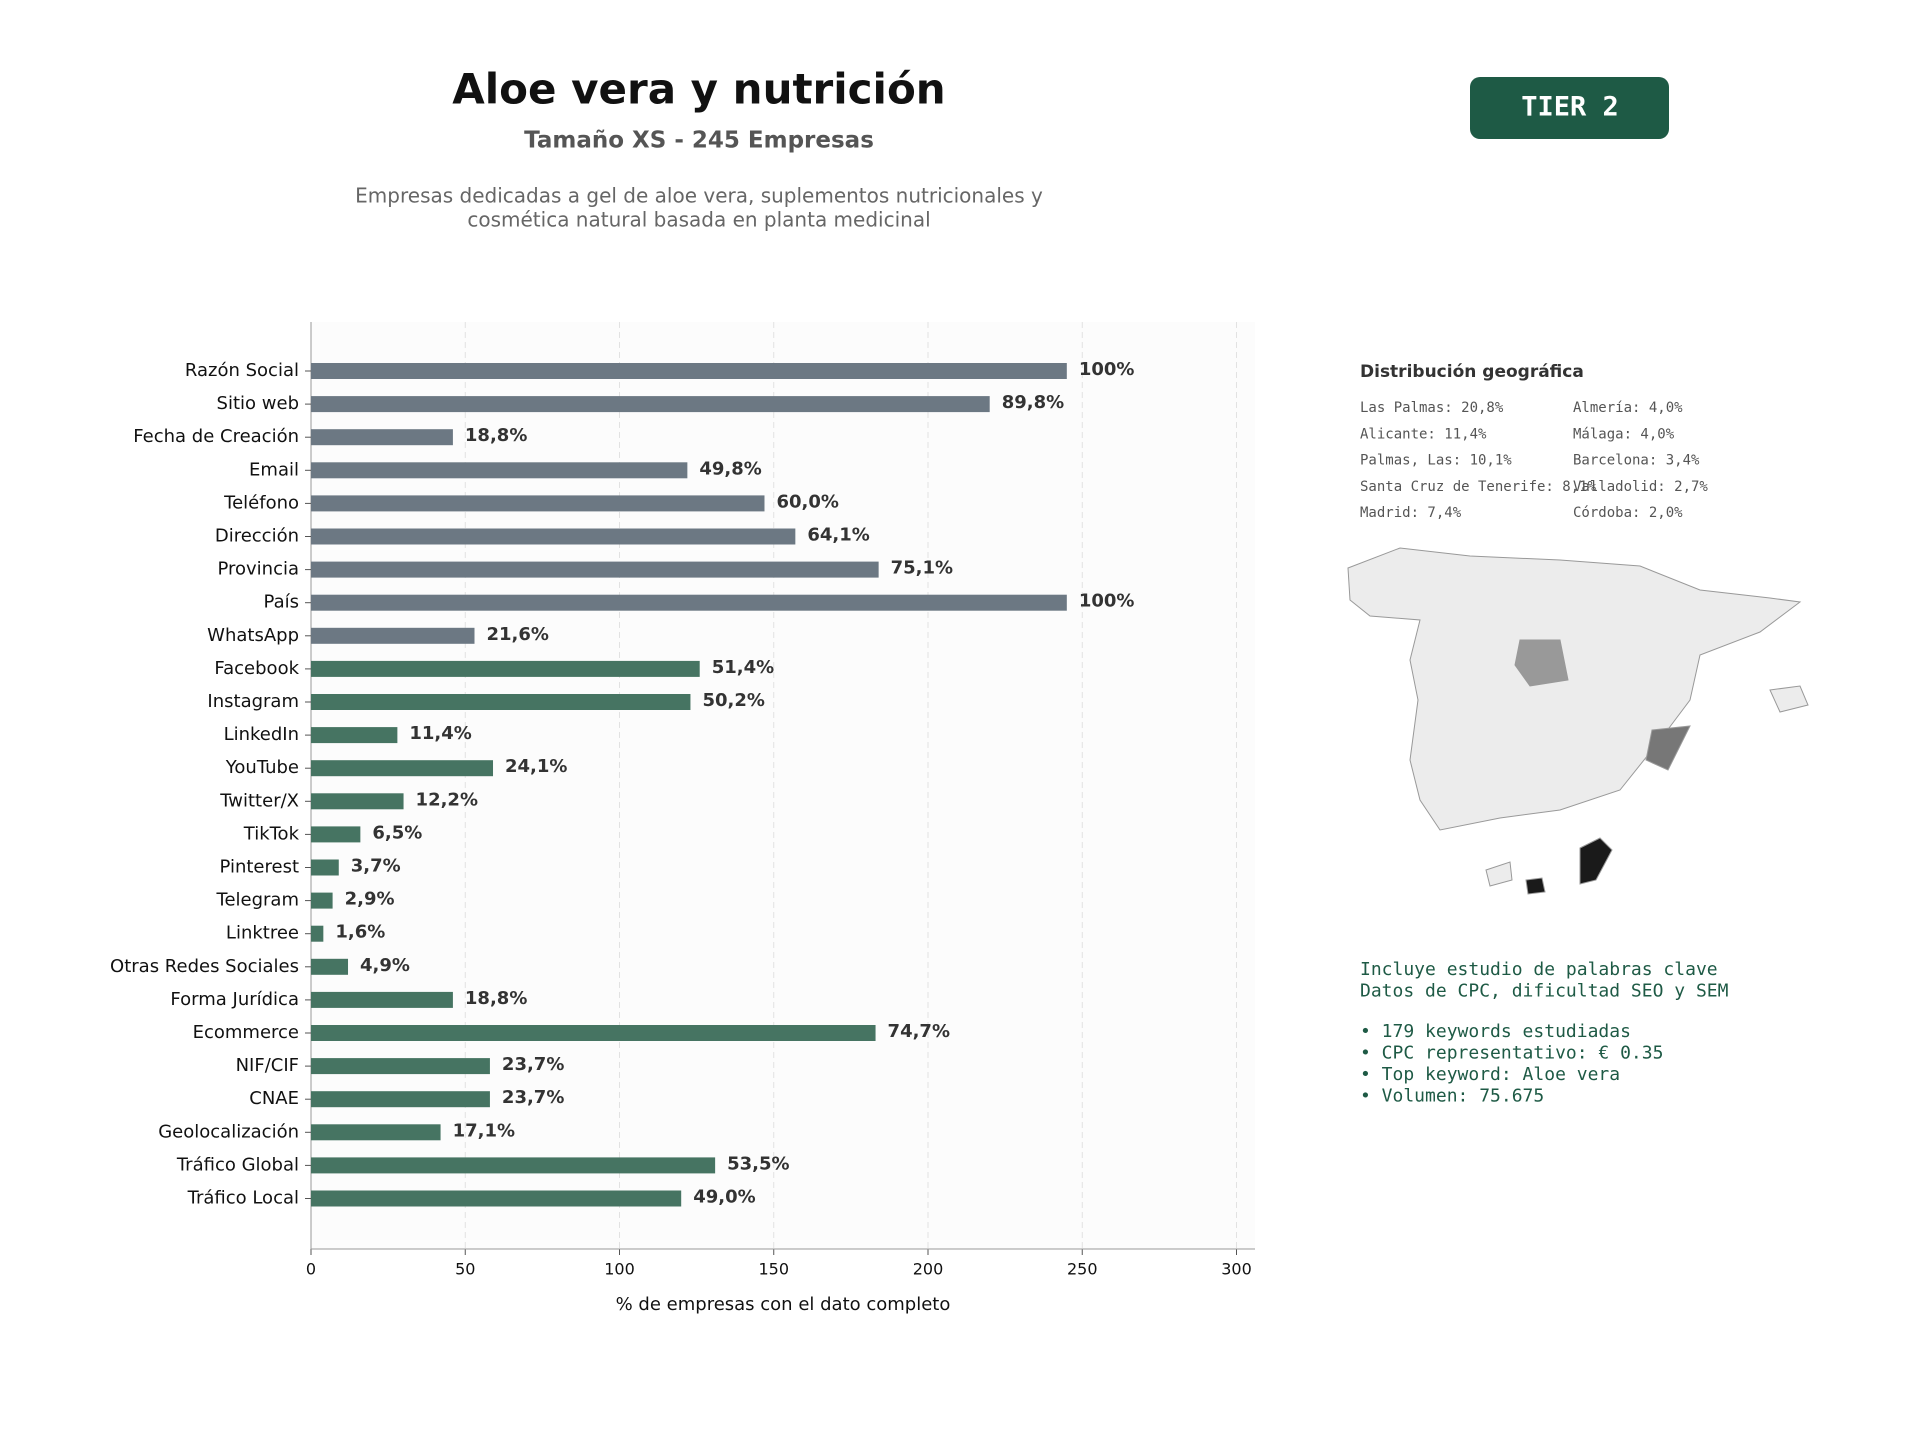  I want to click on value-label: 64,1%, so click(838, 535).